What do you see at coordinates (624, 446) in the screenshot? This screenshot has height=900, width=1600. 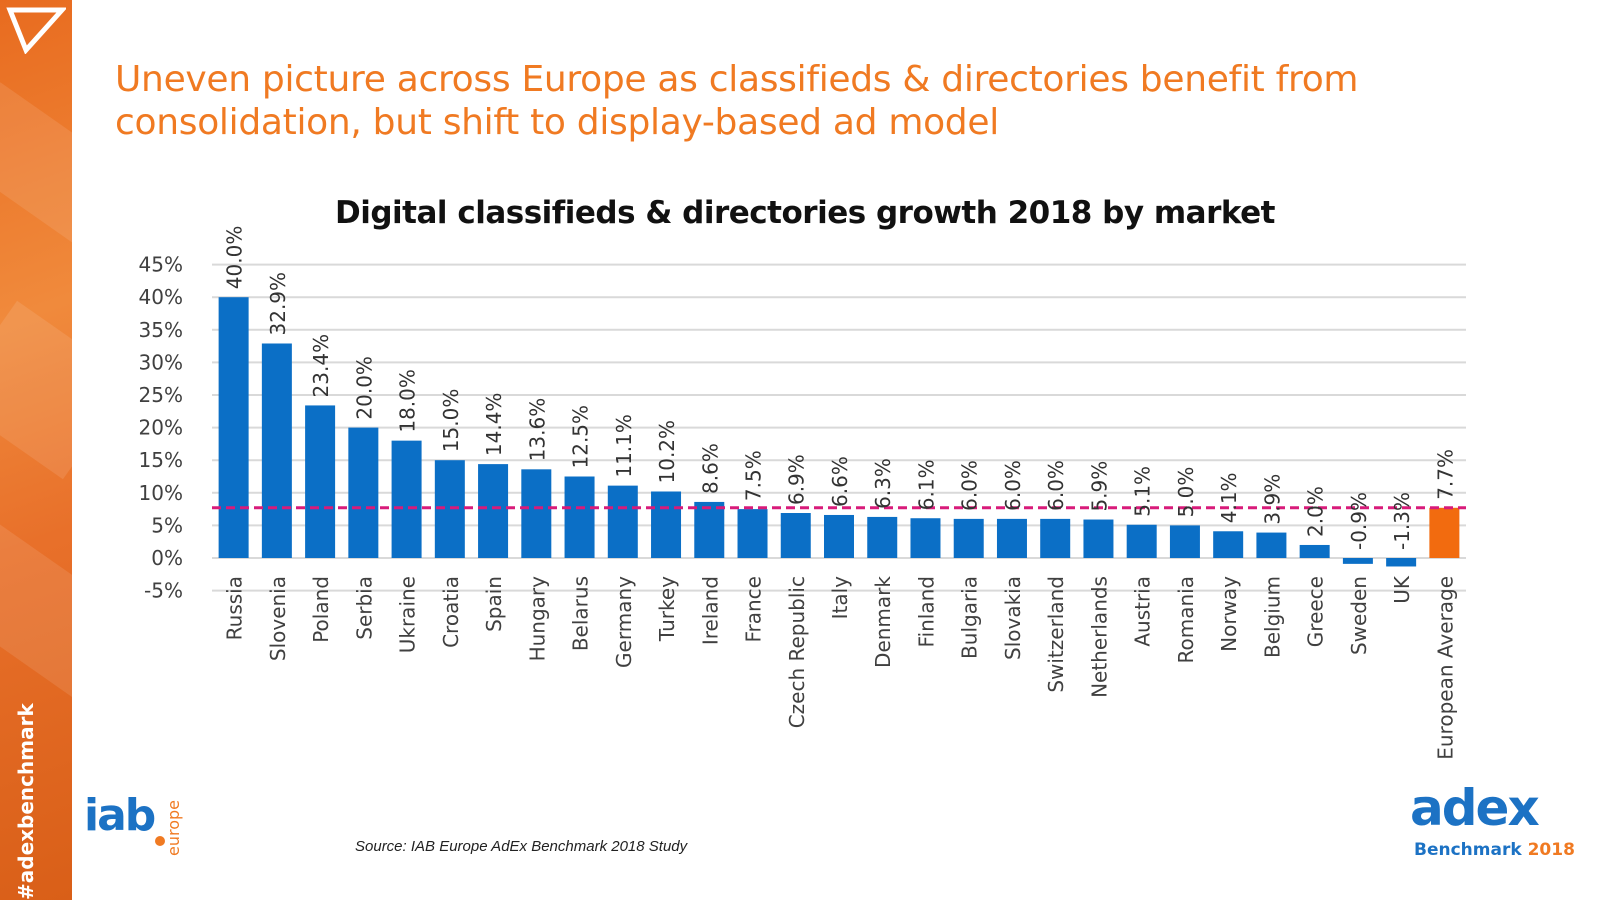 I see `data-label: 11.1%` at bounding box center [624, 446].